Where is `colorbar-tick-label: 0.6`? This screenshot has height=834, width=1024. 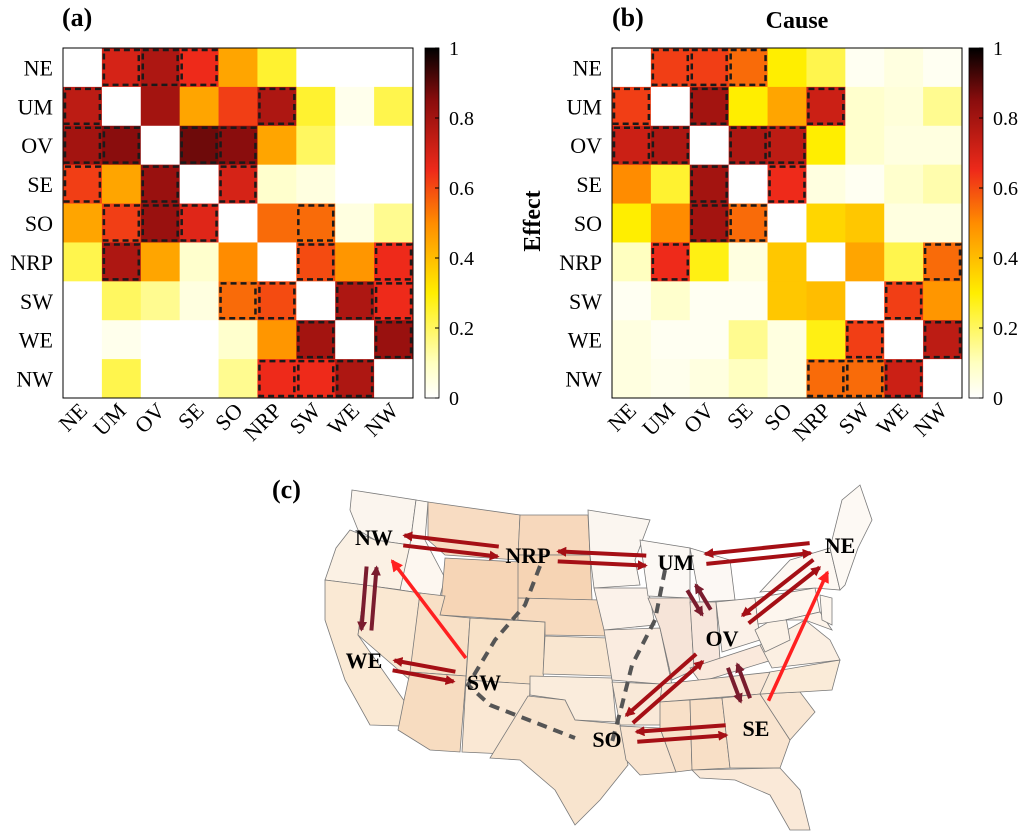
colorbar-tick-label: 0.6 is located at coordinates (1005, 189).